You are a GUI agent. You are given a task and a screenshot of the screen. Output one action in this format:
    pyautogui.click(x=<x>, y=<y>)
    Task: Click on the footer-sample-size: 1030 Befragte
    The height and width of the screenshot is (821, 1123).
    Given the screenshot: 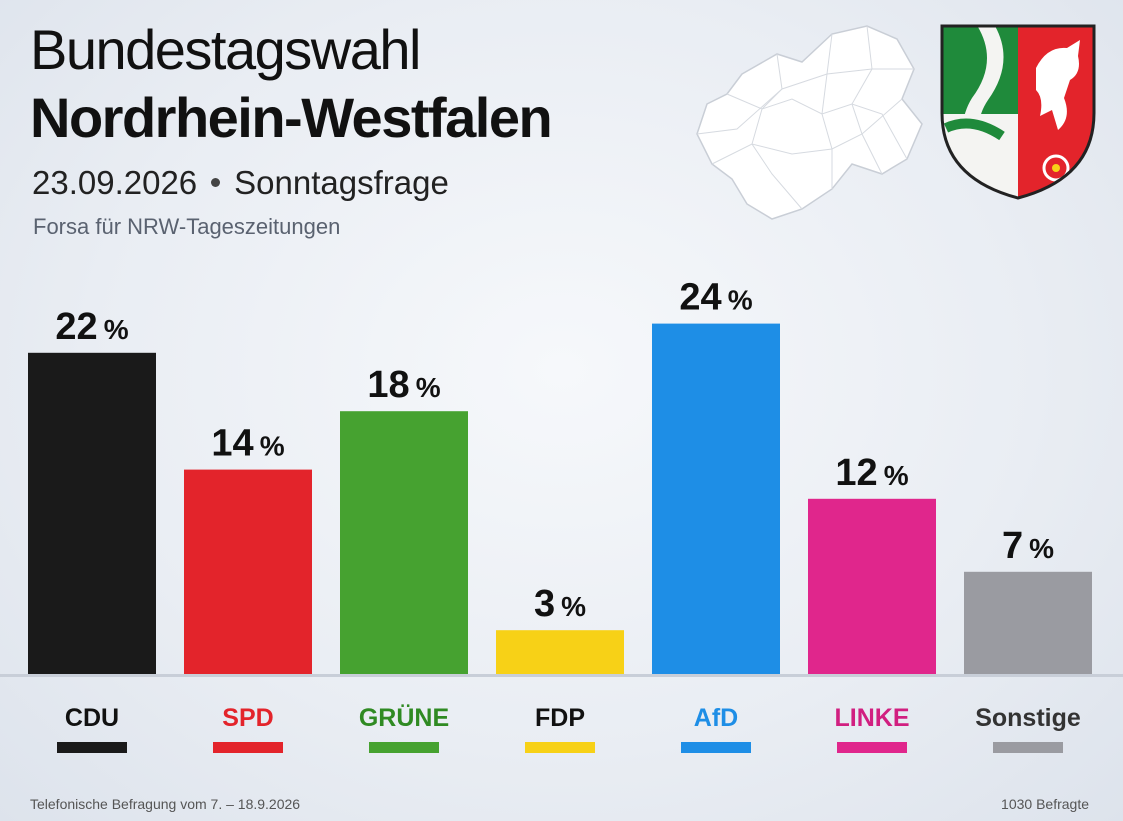 What is the action you would take?
    pyautogui.click(x=1045, y=804)
    